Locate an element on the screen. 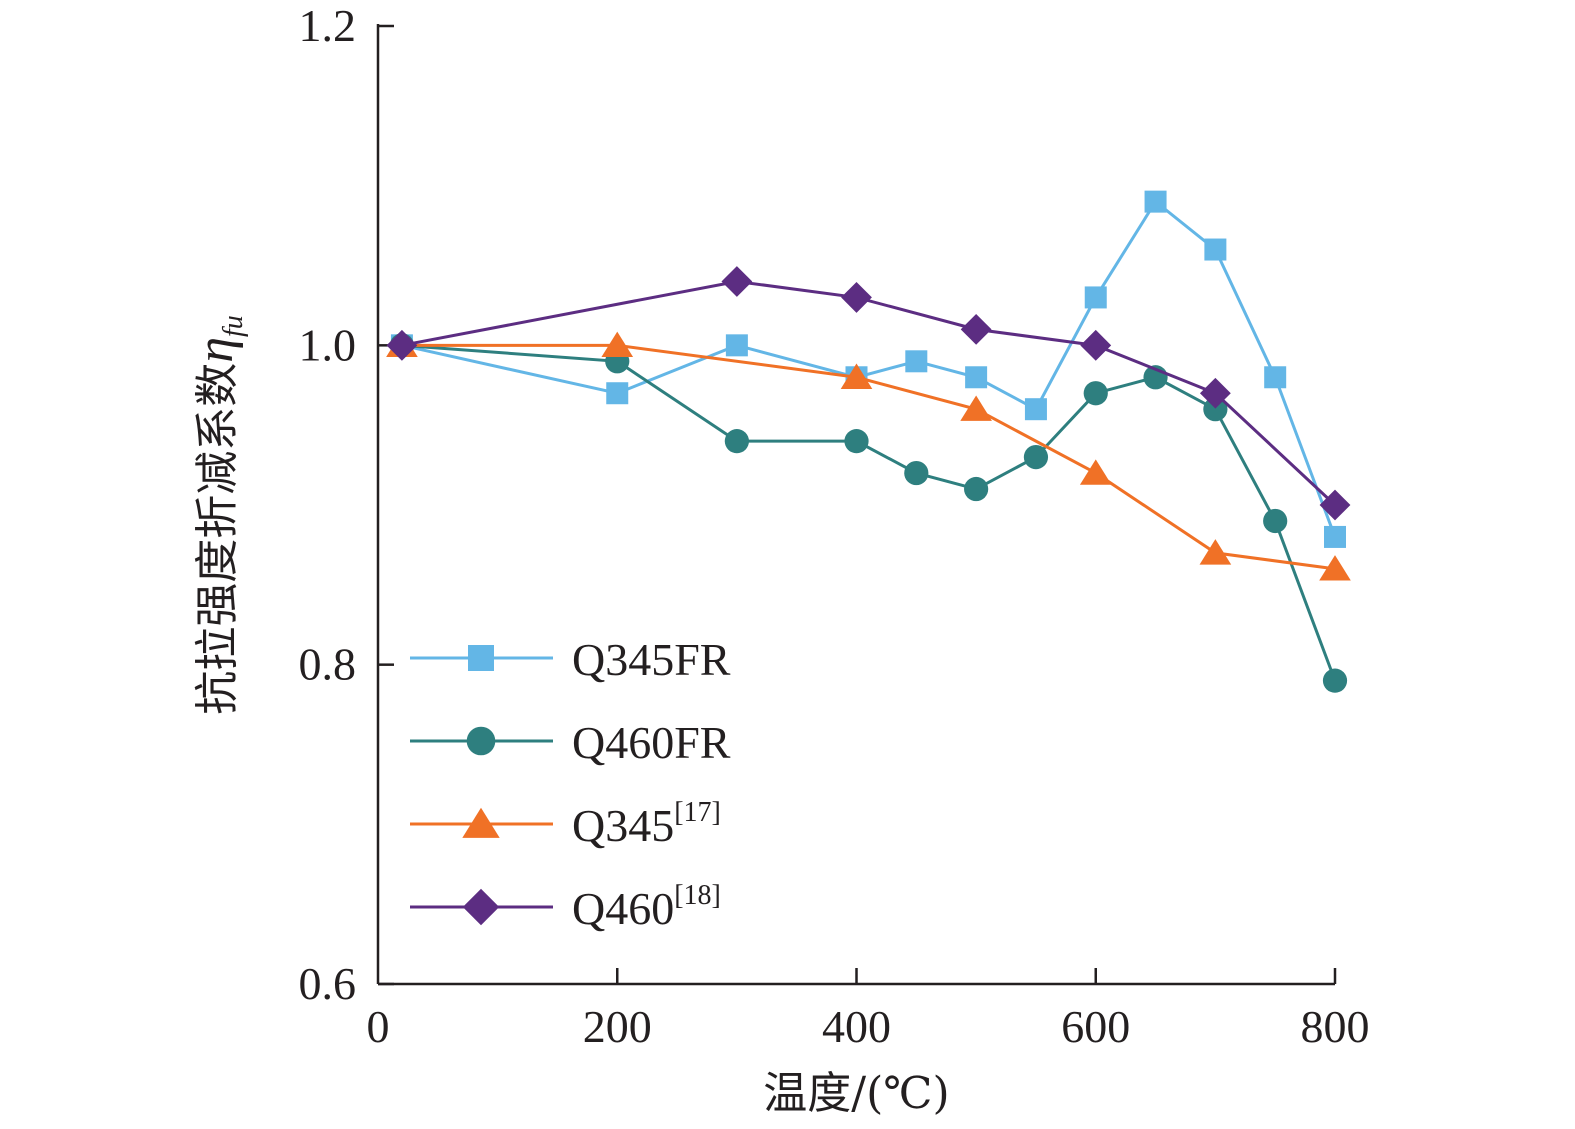  legend-label: Q460FR is located at coordinates (651, 742).